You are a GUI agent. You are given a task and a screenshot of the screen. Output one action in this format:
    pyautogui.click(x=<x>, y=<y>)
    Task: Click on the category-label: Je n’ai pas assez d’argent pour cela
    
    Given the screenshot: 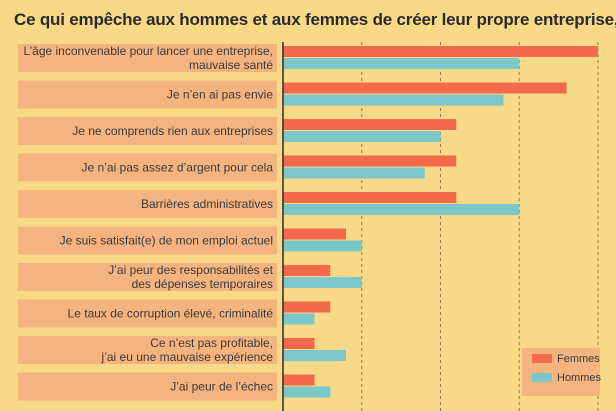 What is the action you would take?
    pyautogui.click(x=178, y=168)
    